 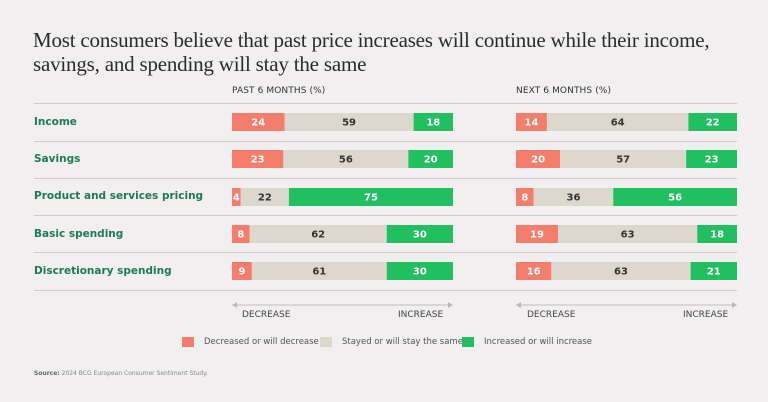 I want to click on data-label: 57, so click(x=623, y=160).